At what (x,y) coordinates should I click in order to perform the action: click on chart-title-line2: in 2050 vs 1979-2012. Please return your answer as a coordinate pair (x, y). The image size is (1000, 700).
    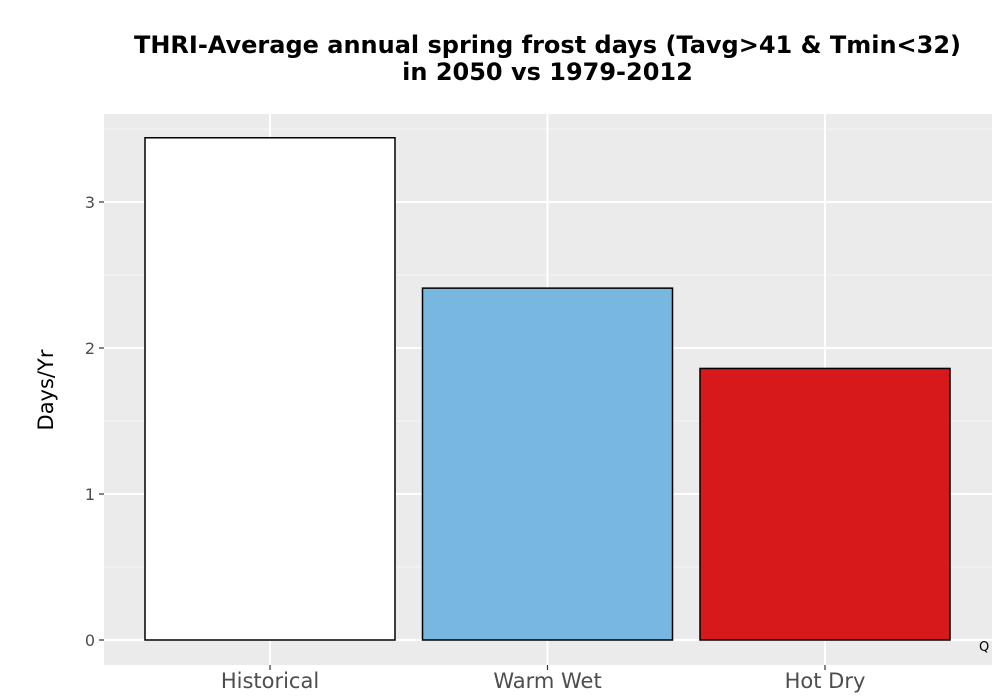
    Looking at the image, I should click on (547, 72).